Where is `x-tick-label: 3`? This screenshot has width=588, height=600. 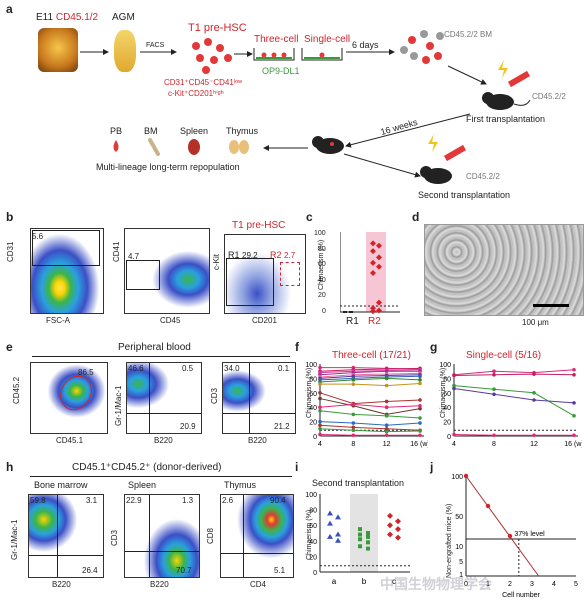
x-tick-label: 3 is located at coordinates (532, 584).